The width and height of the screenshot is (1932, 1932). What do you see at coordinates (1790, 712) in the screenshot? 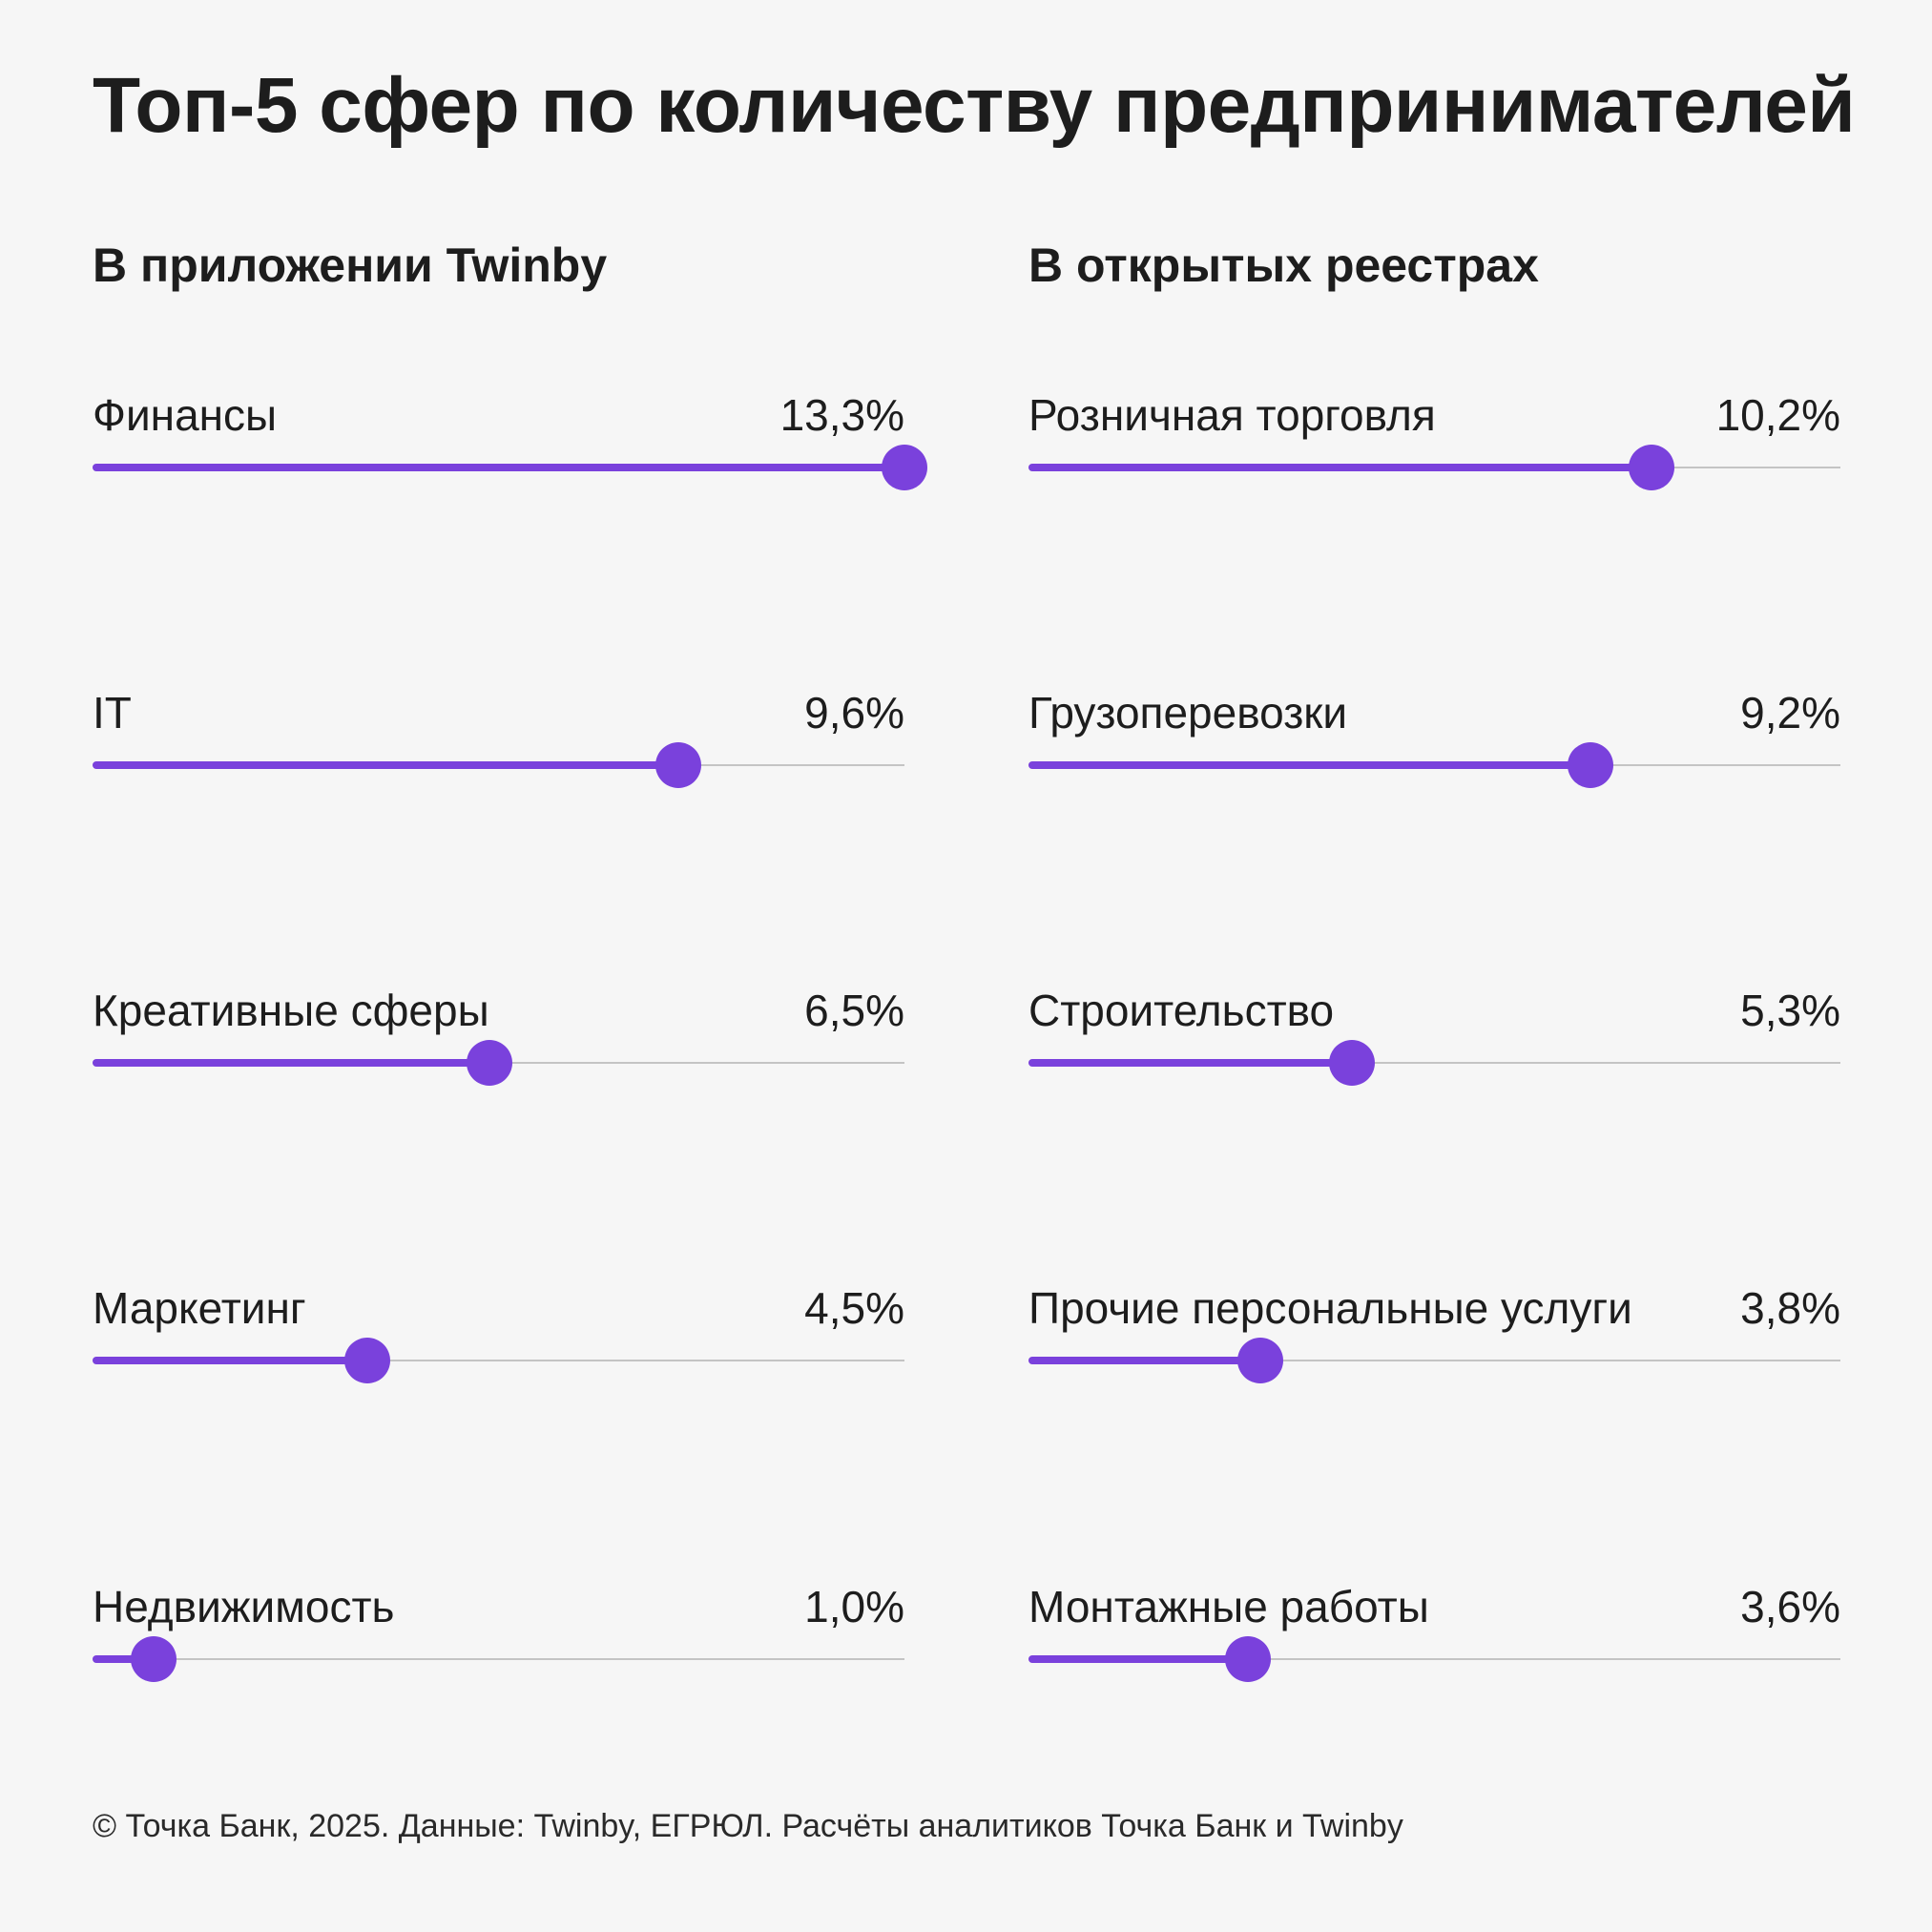
I see `value-label: 9,2%` at bounding box center [1790, 712].